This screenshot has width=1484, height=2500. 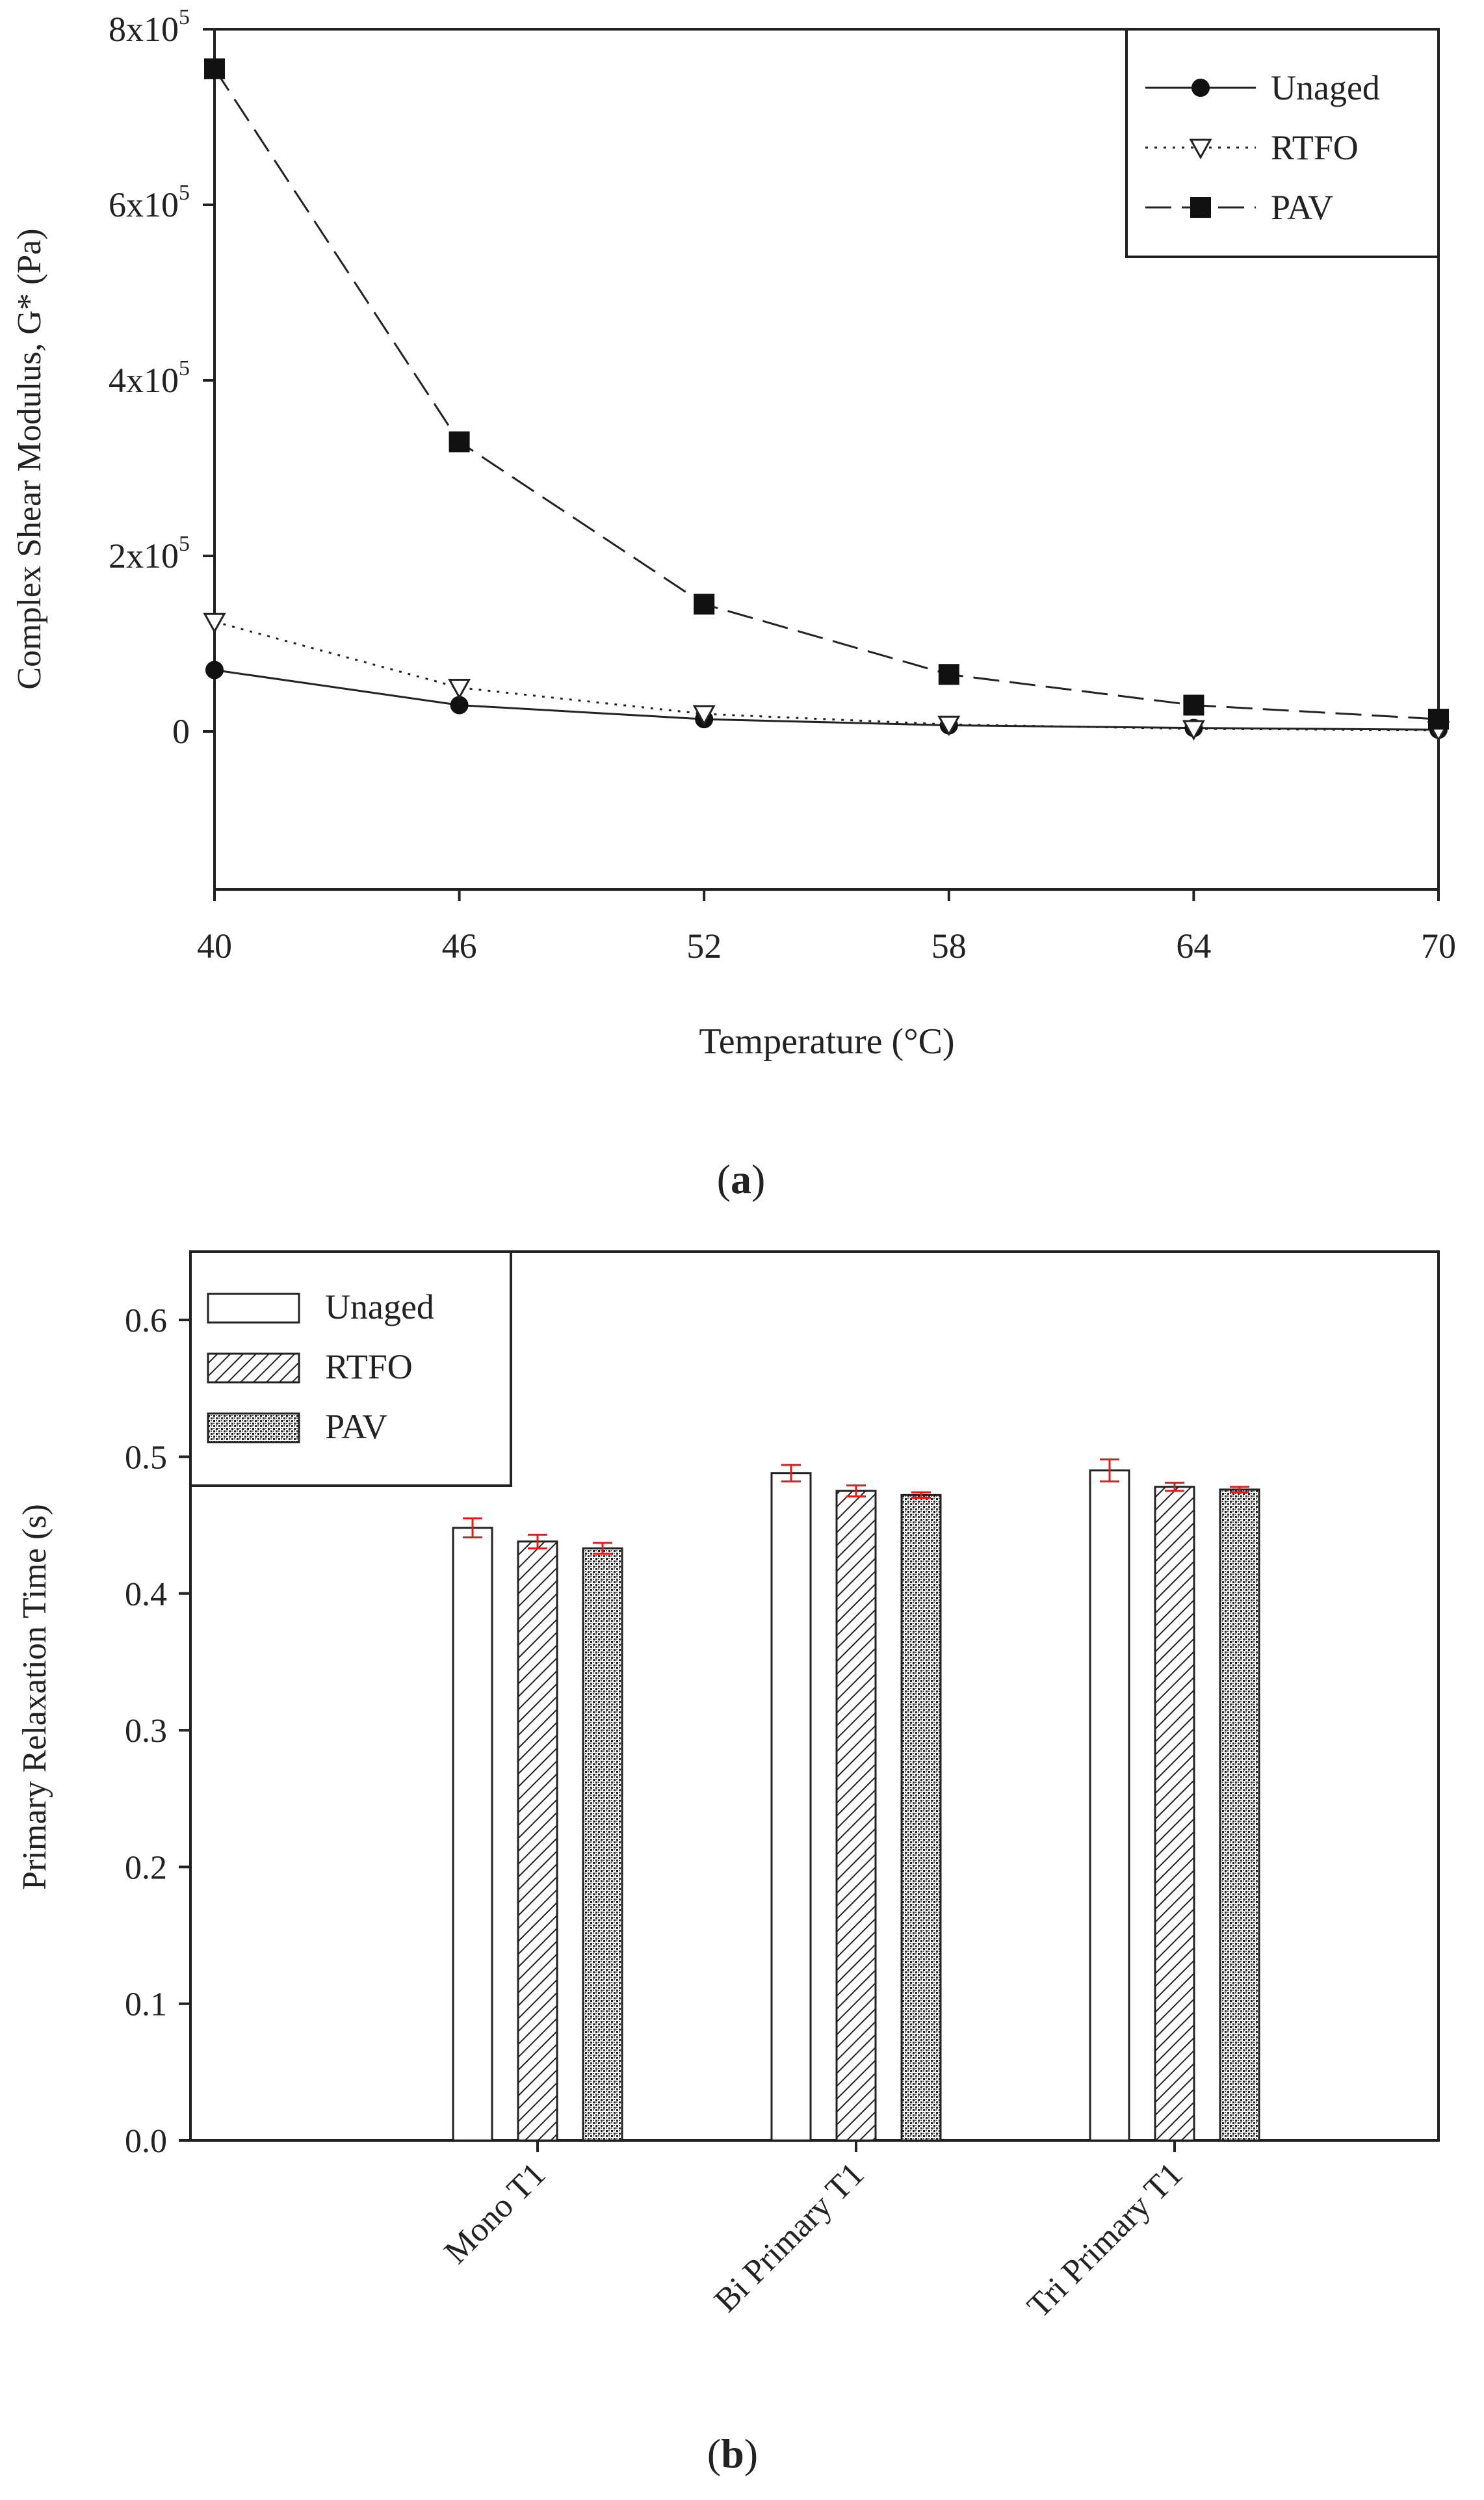 I want to click on y-tick-label: 0, so click(x=181, y=731).